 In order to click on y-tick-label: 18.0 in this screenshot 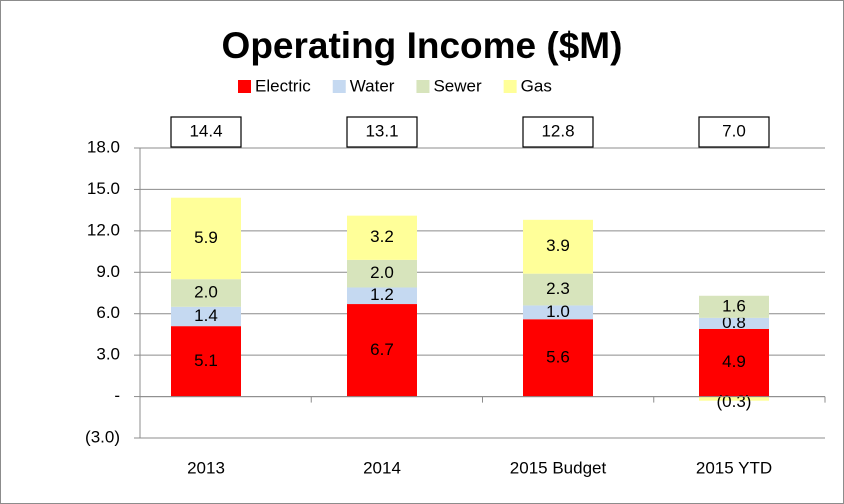, I will do `click(103, 146)`.